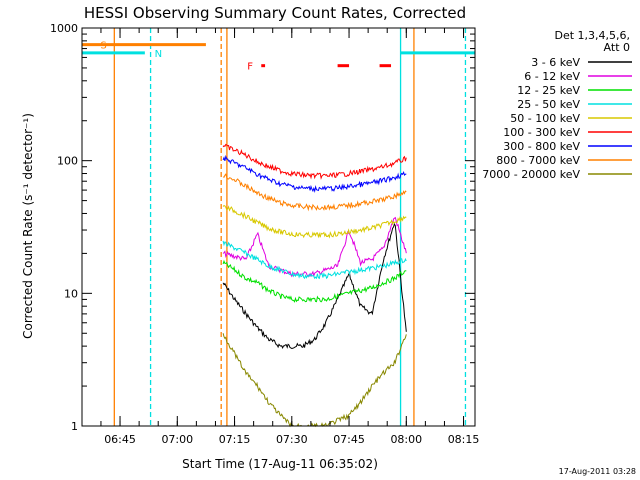 The image size is (640, 480). Describe the element at coordinates (531, 174) in the screenshot. I see `legend-label: 7000 - 20000 keV` at that location.